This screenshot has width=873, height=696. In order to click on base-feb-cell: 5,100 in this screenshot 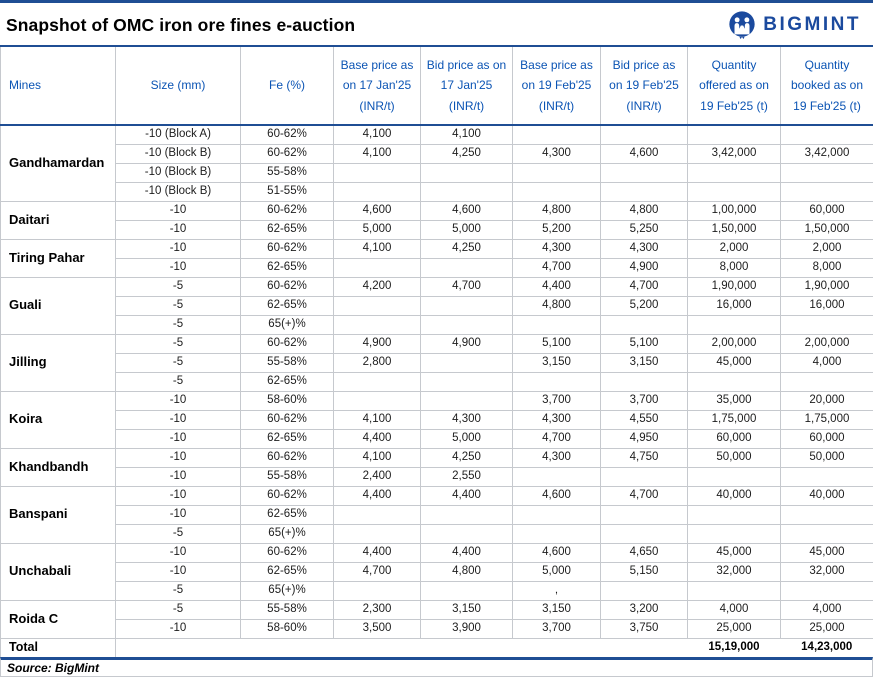, I will do `click(556, 343)`.